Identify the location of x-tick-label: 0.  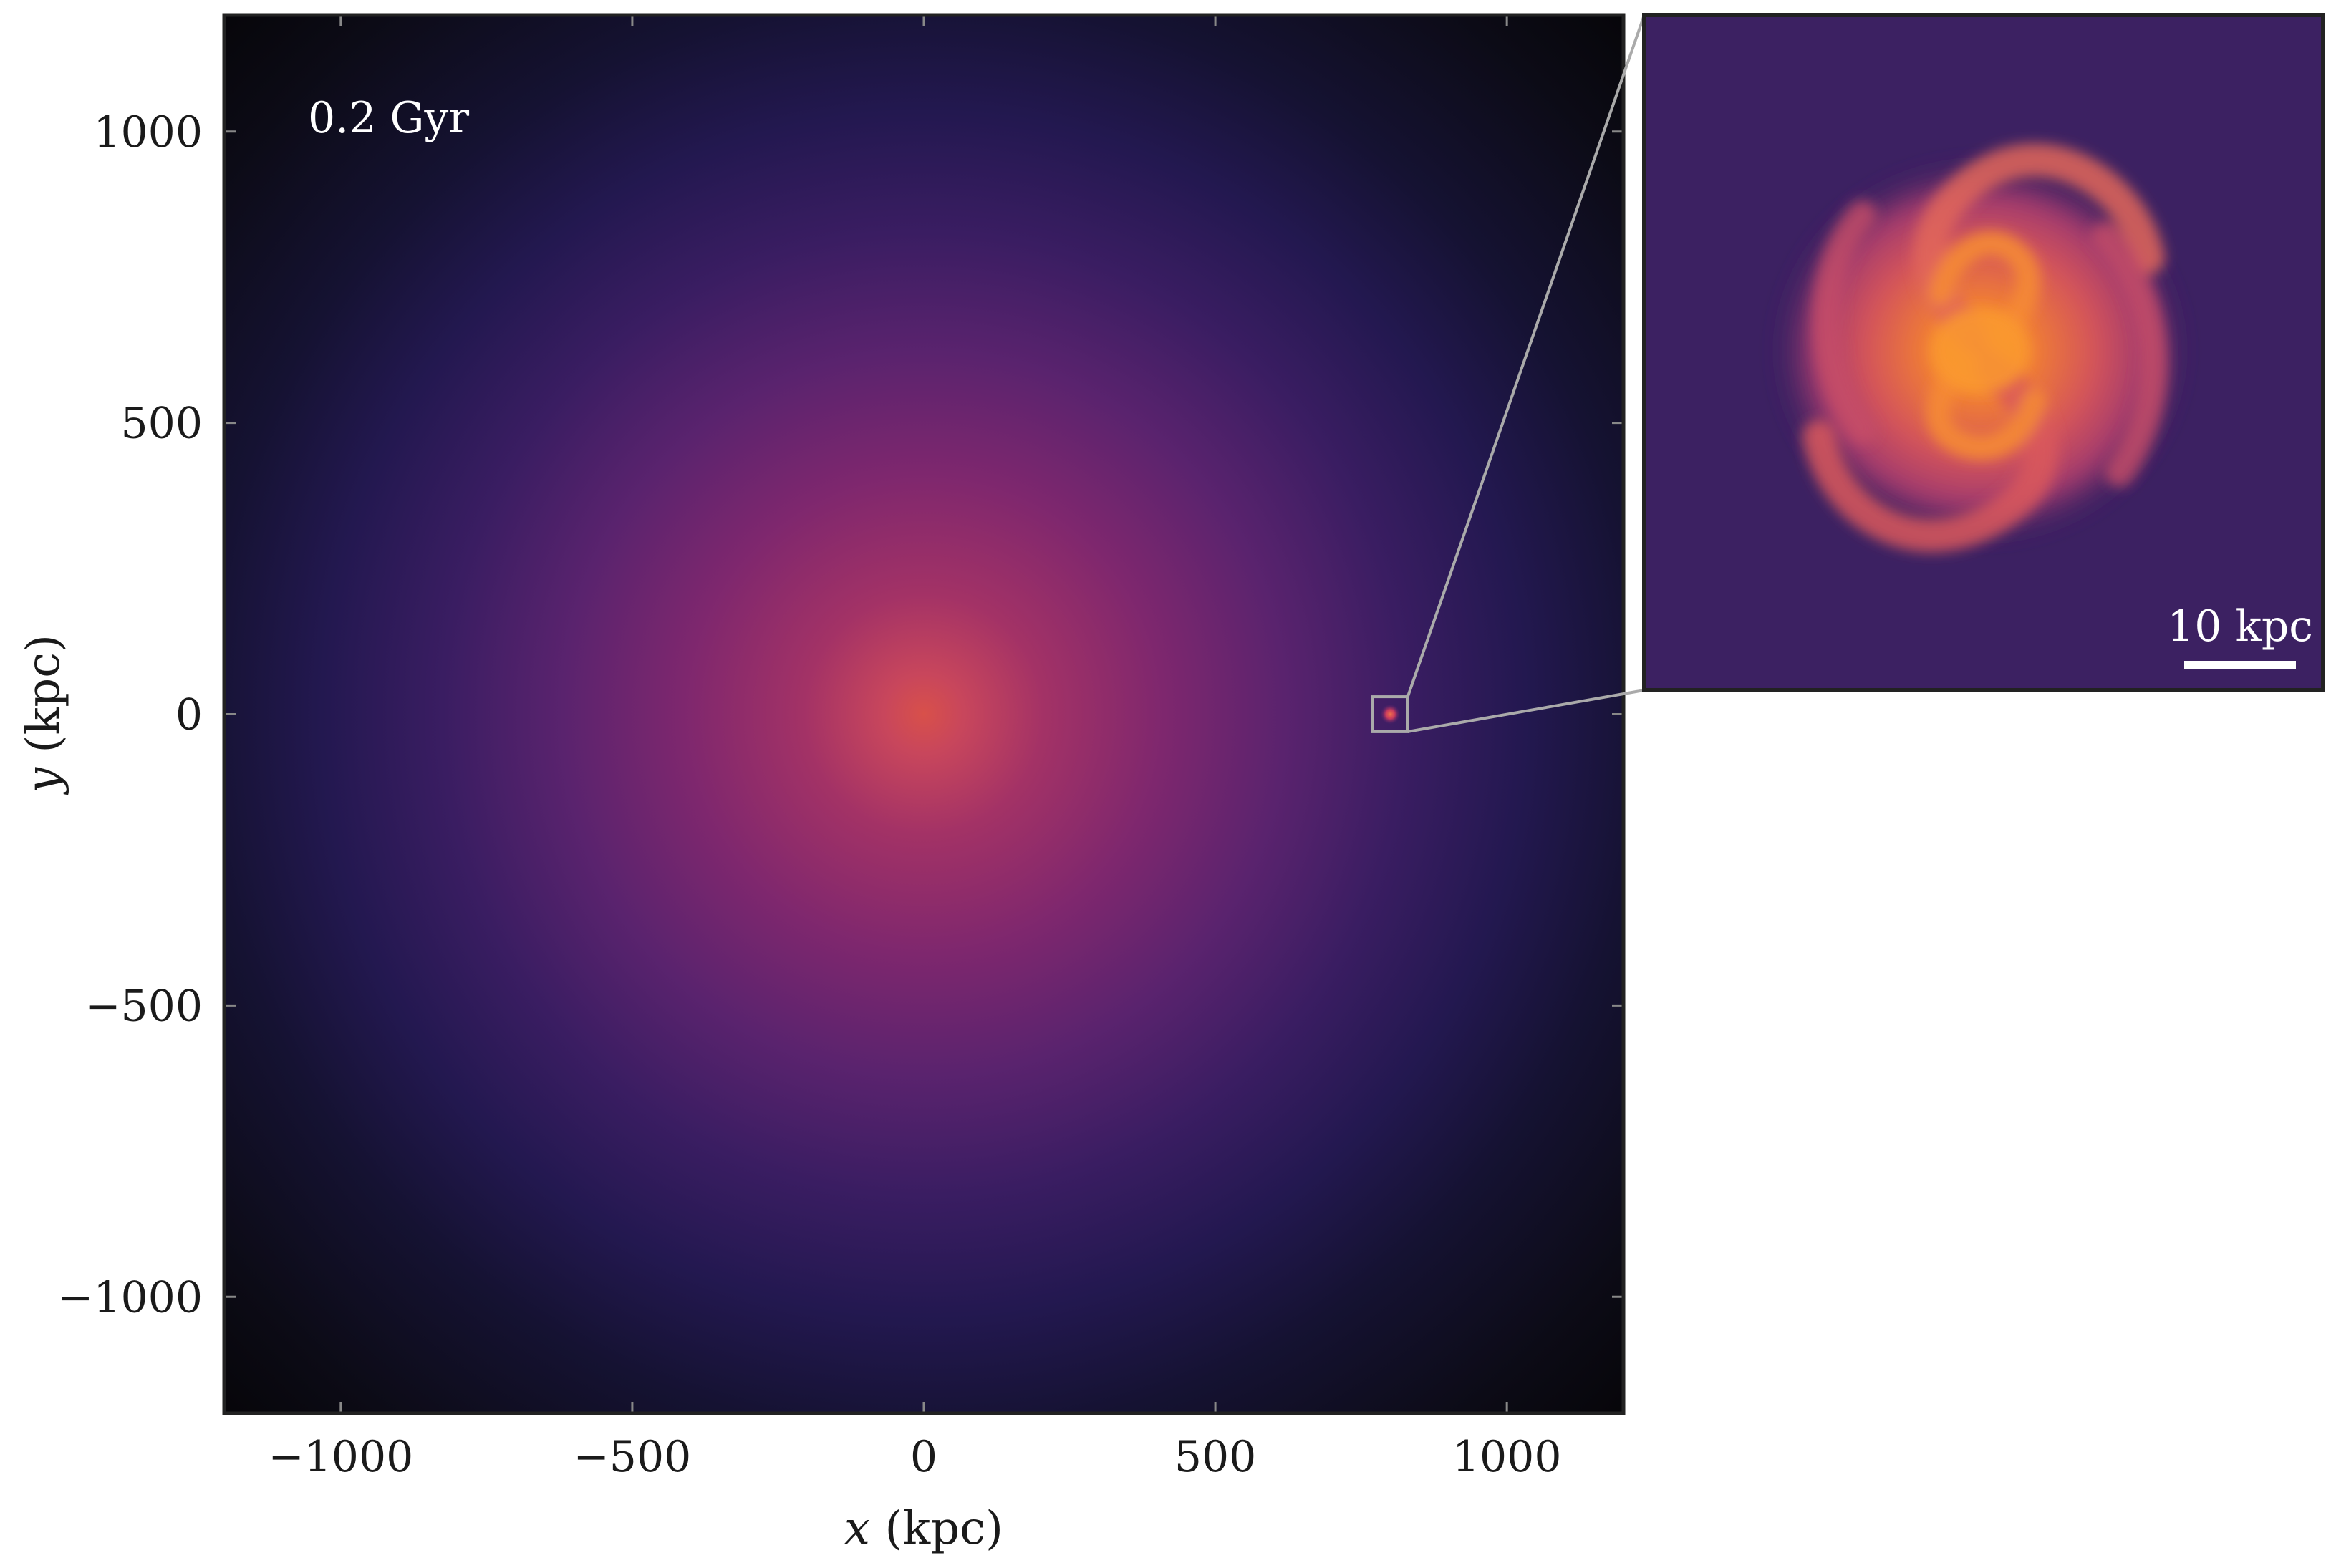
(923, 1457).